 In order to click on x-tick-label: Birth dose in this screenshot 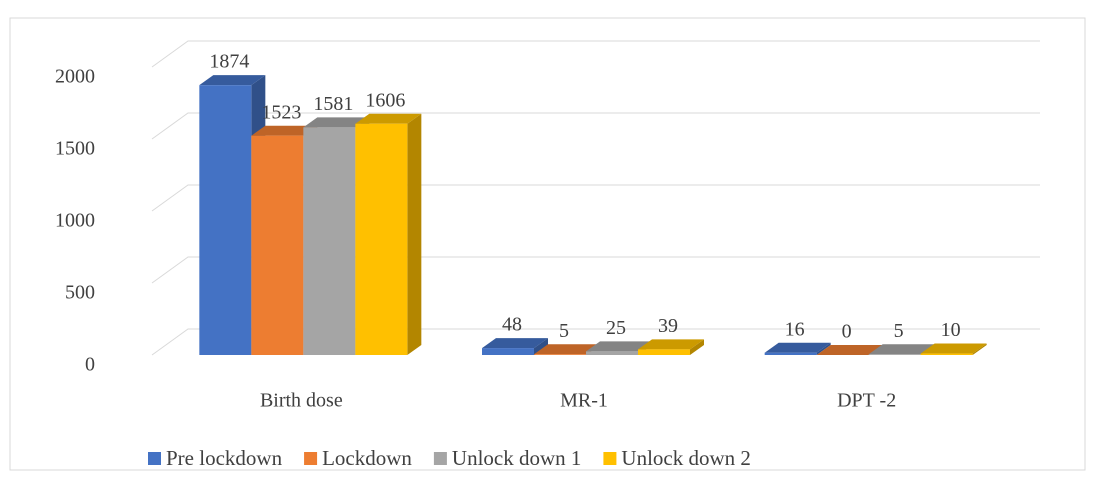, I will do `click(301, 401)`.